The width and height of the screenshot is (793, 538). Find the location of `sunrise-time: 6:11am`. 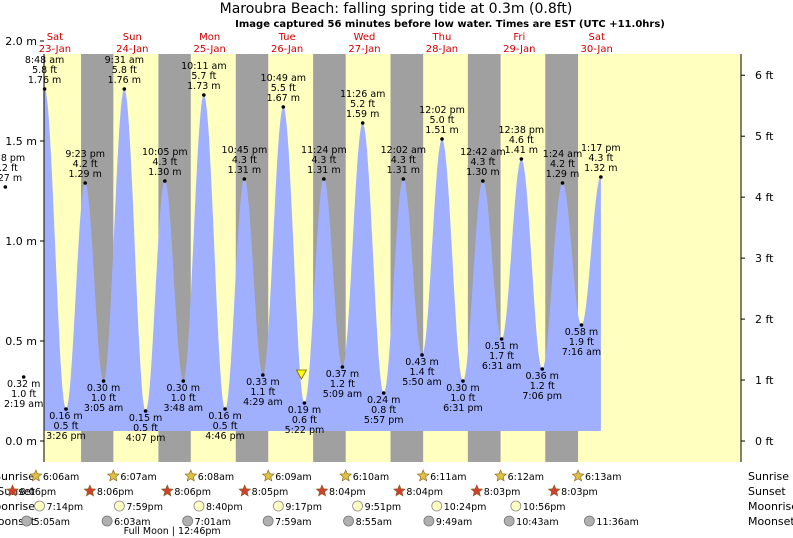

sunrise-time: 6:11am is located at coordinates (448, 477).